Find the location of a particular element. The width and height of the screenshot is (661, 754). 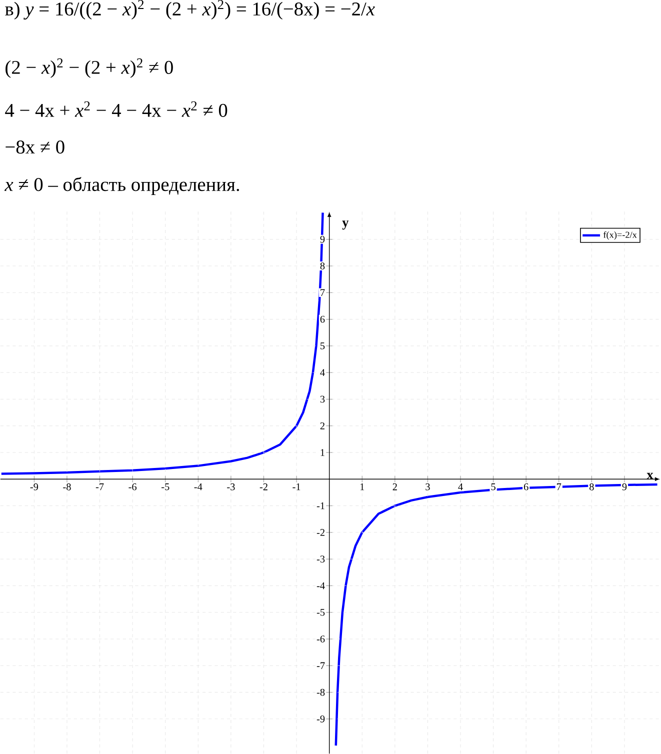

x-tick-label: 1 is located at coordinates (362, 486).